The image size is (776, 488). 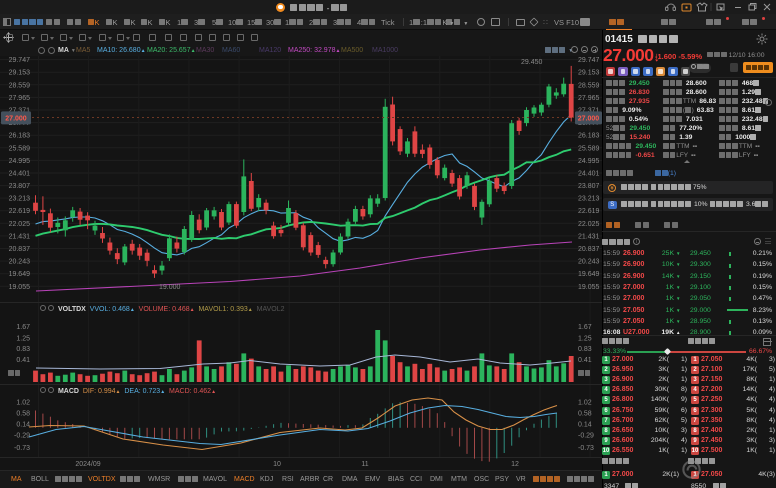 I want to click on svg-text: 11, so click(x=364, y=464).